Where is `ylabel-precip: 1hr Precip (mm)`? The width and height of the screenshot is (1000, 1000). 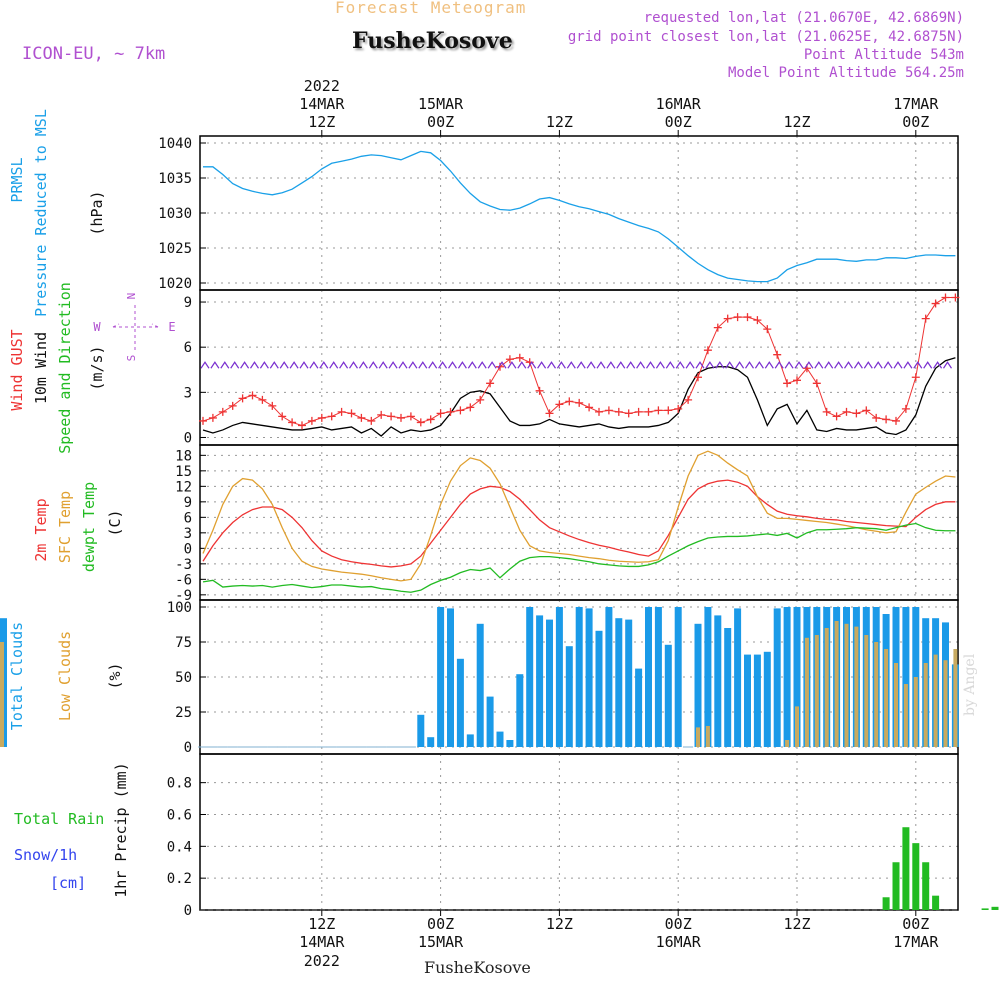
ylabel-precip: 1hr Precip (mm) is located at coordinates (121, 829).